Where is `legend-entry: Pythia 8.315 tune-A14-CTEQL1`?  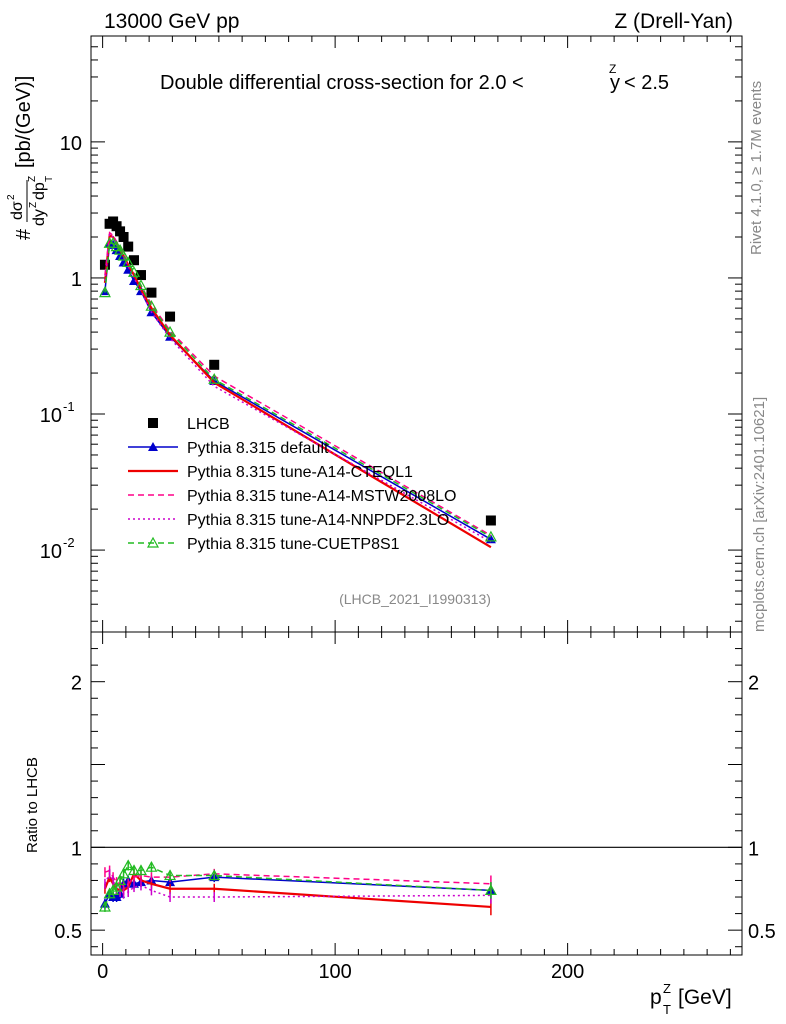
legend-entry: Pythia 8.315 tune-A14-CTEQL1 is located at coordinates (270, 472).